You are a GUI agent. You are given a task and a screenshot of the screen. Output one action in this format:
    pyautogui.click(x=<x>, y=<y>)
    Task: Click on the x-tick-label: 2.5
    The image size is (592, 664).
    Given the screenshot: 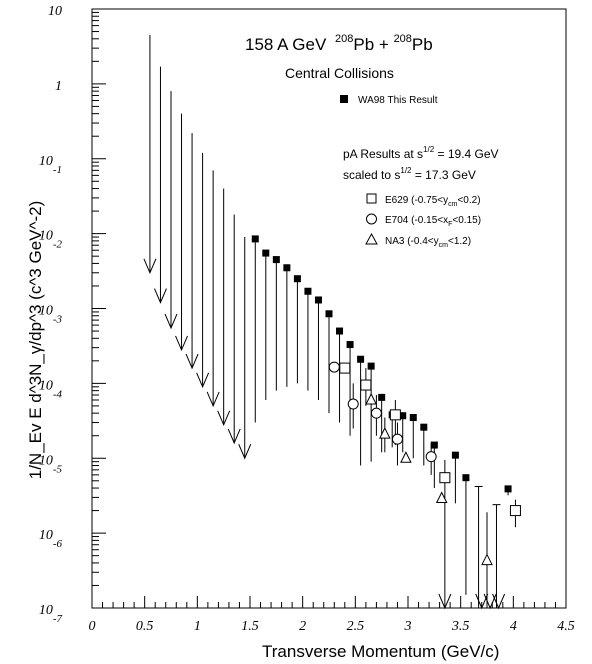 What is the action you would take?
    pyautogui.click(x=356, y=626)
    